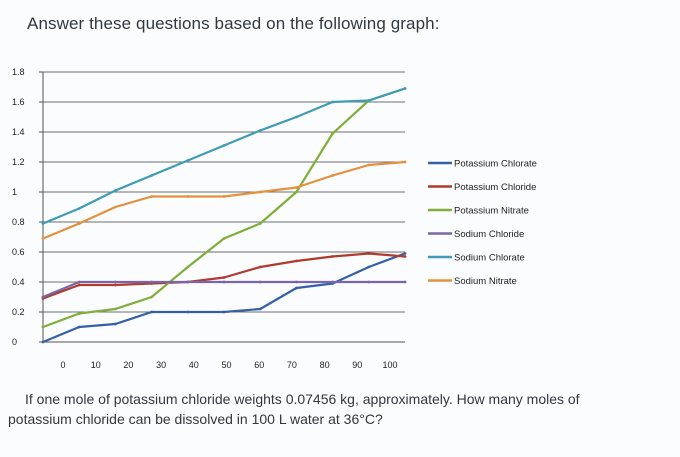  I want to click on x-tick-label: 90, so click(357, 365).